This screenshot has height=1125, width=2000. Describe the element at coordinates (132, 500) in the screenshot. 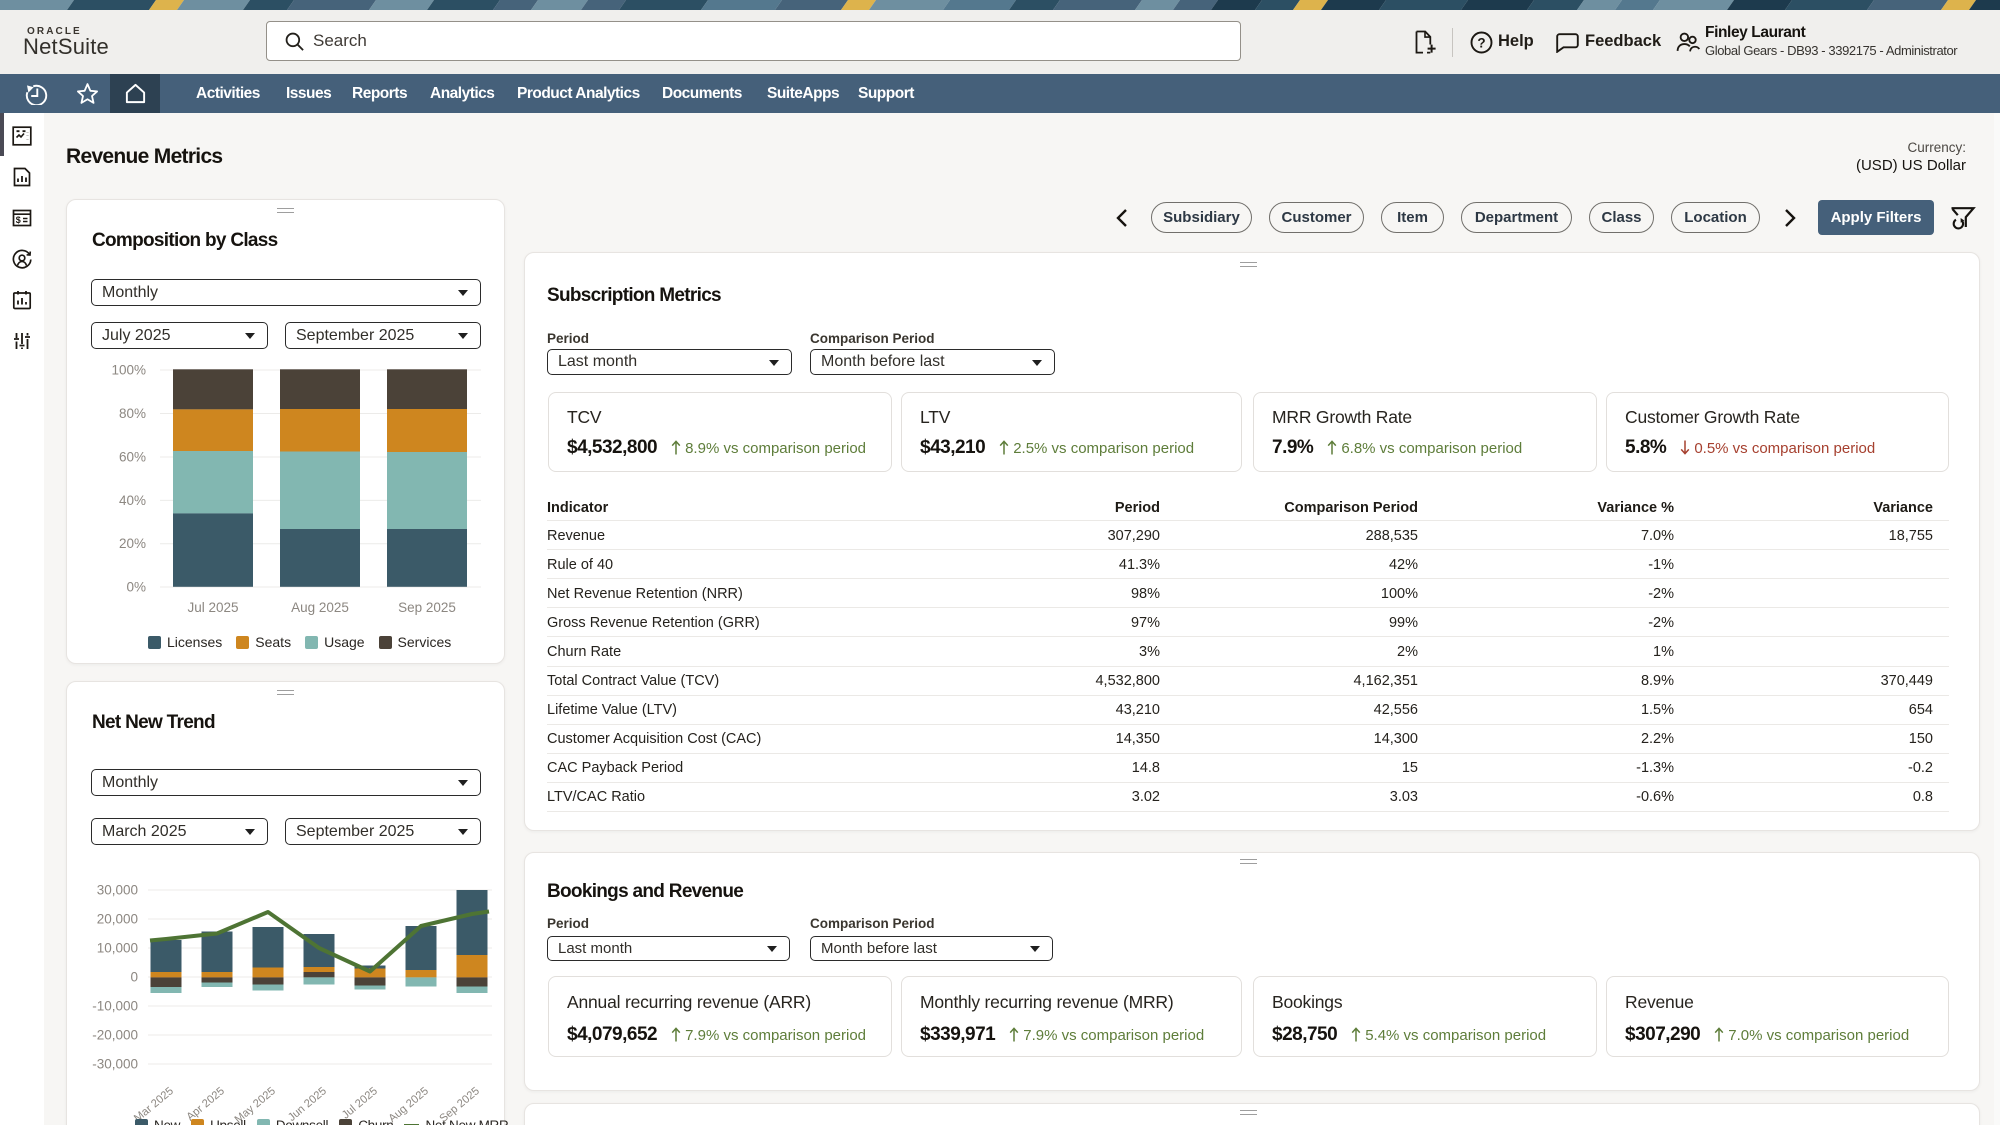

I see `svg-text: 40%` at that location.